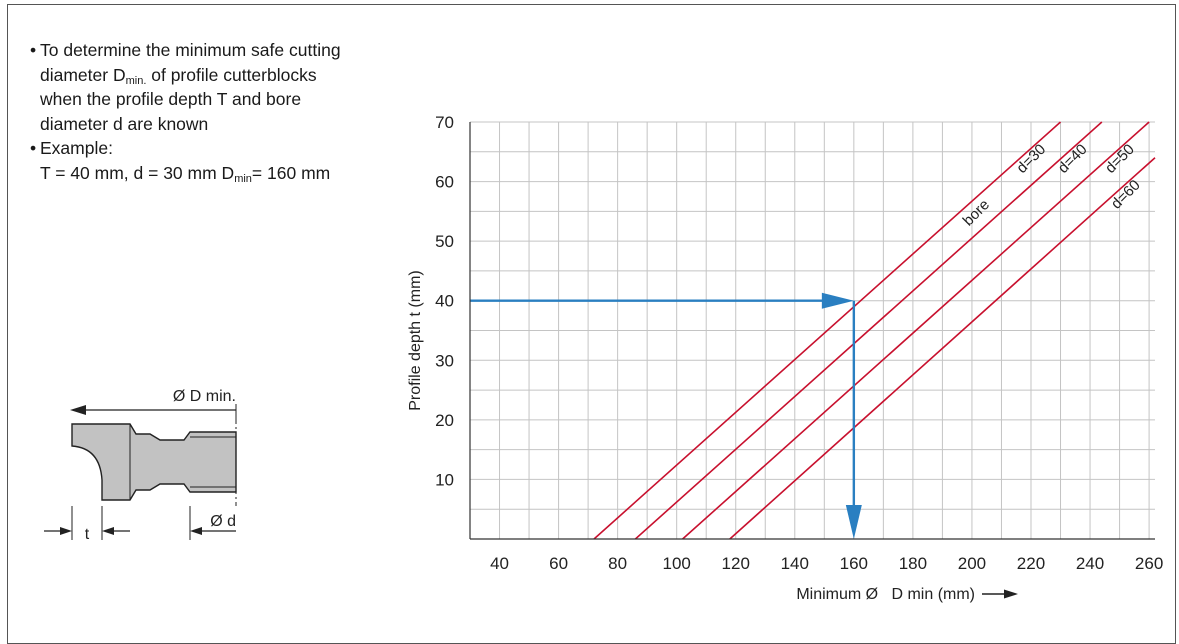 The image size is (1179, 644). I want to click on x-tick-label: 180, so click(913, 563).